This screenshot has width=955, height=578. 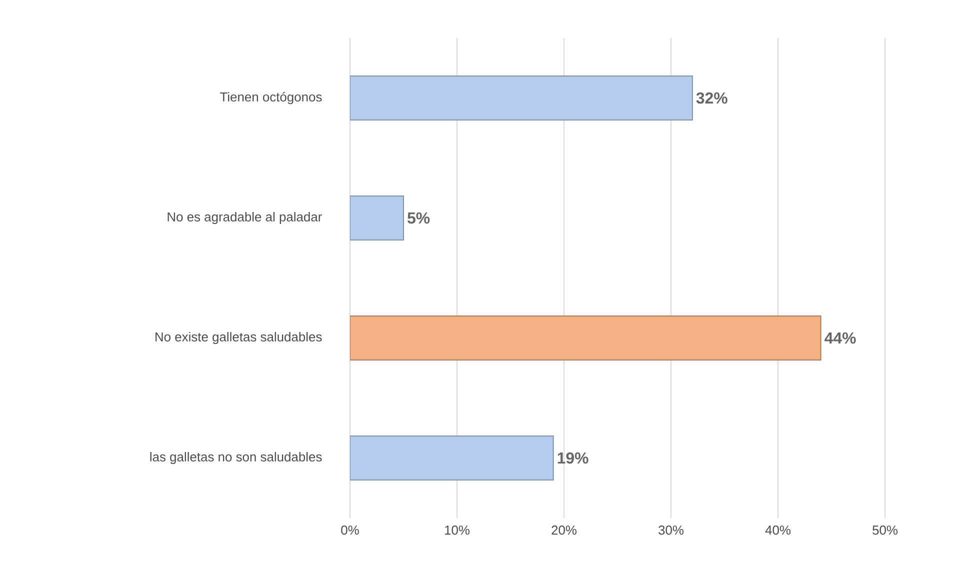 I want to click on x-tick-label: 0%, so click(x=350, y=530).